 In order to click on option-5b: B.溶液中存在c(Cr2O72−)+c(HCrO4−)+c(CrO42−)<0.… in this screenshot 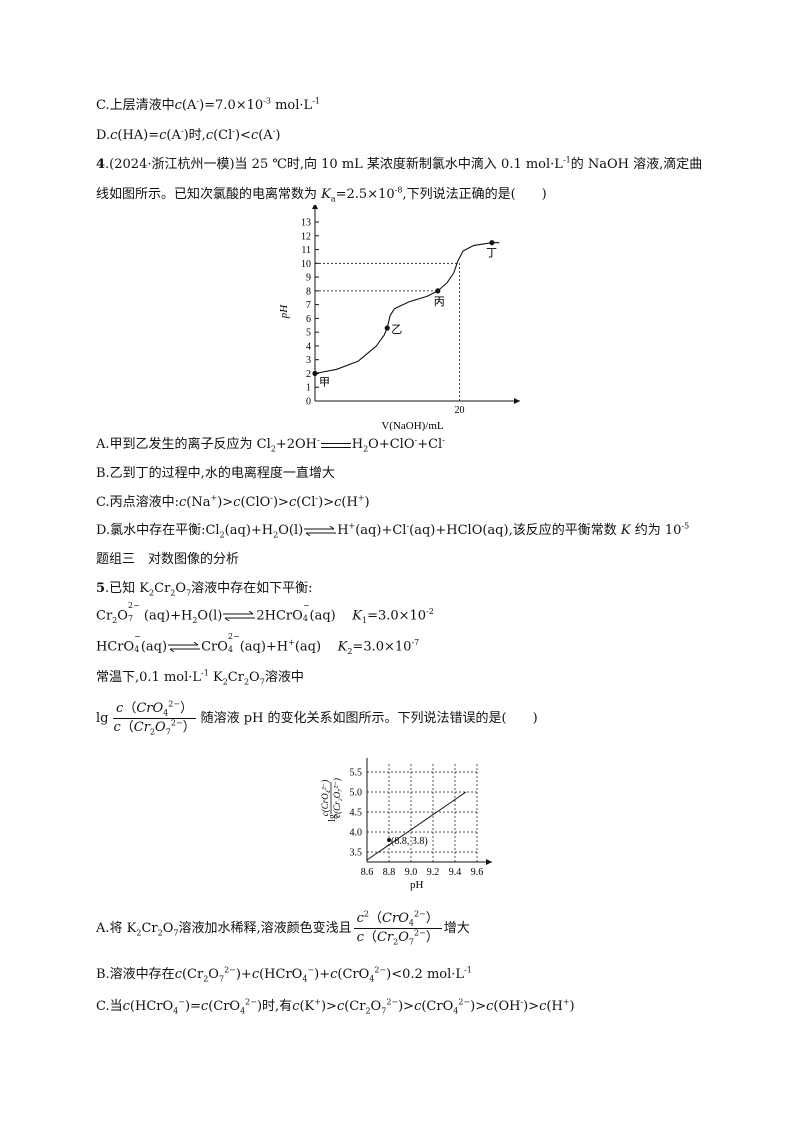, I will do `click(284, 974)`.